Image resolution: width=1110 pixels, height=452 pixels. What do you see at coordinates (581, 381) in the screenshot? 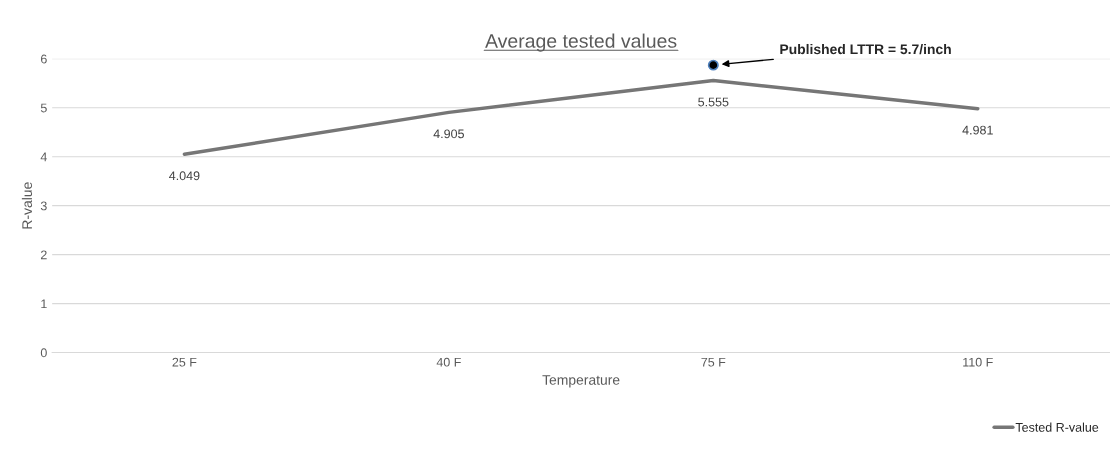
I see `x-axis-title: Temperature` at bounding box center [581, 381].